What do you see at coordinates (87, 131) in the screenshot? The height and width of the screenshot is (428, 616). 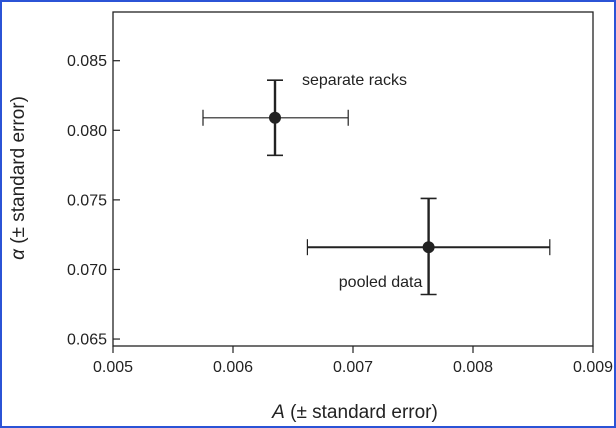 I see `y-tick-label: 0.080` at bounding box center [87, 131].